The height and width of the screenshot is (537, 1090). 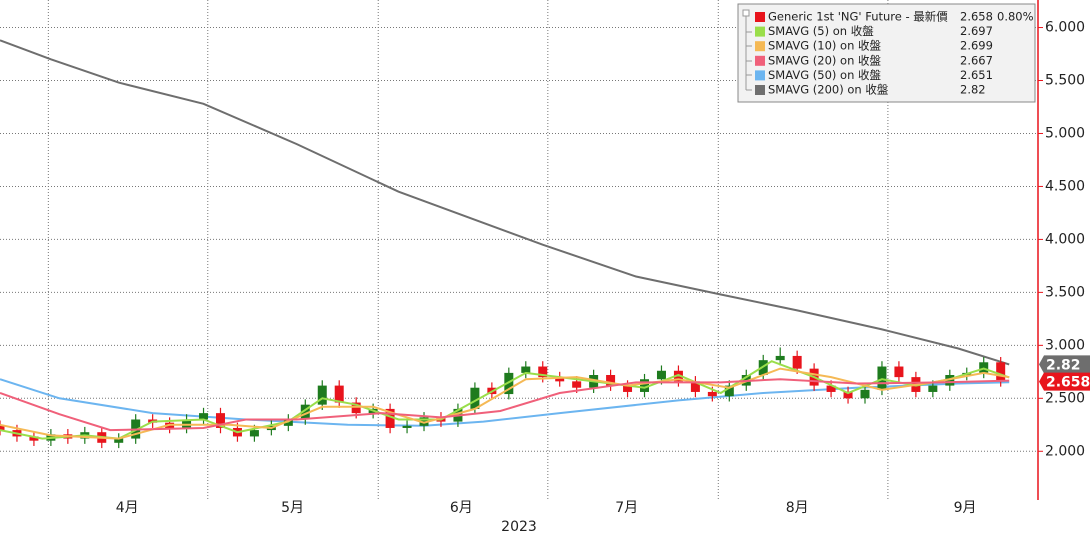 I want to click on legend-name: SMAVG (50) on 收盤, so click(x=825, y=75).